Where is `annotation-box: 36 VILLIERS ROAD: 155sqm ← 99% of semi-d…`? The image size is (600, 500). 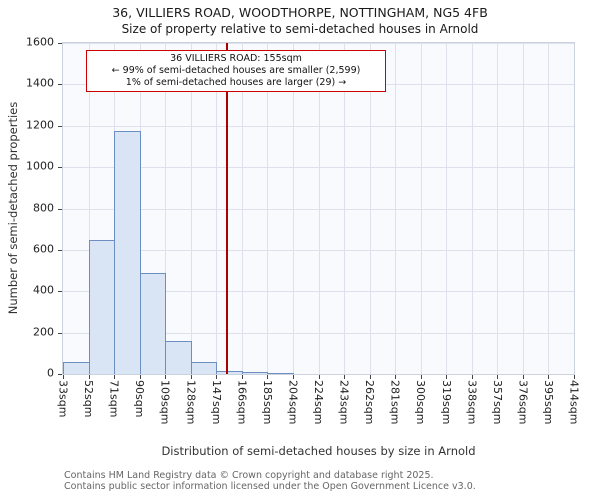 annotation-box: 36 VILLIERS ROAD: 155sqm ← 99% of semi-d… is located at coordinates (236, 71).